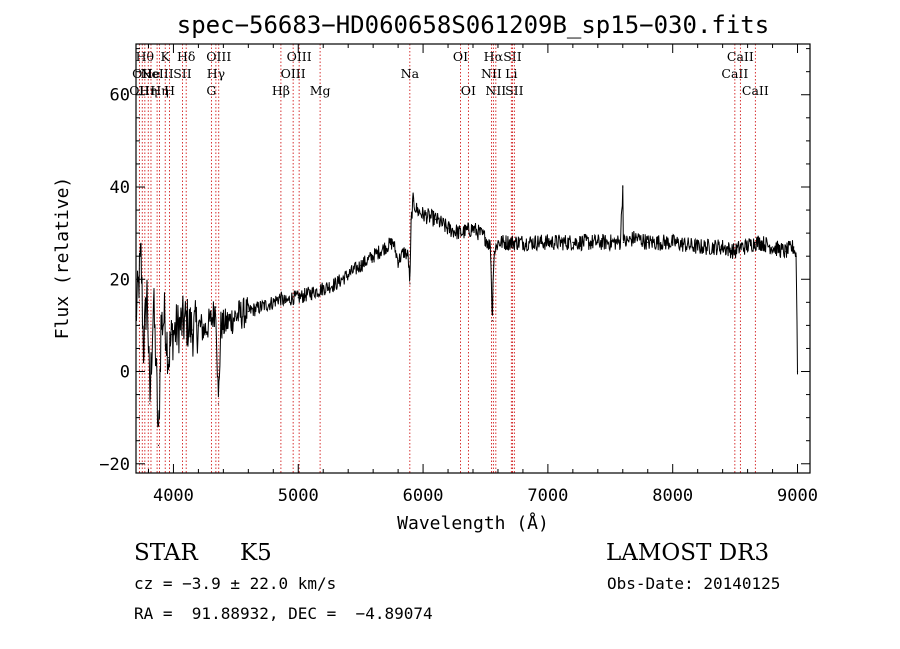  I want to click on object-class: STAR, so click(166, 553).